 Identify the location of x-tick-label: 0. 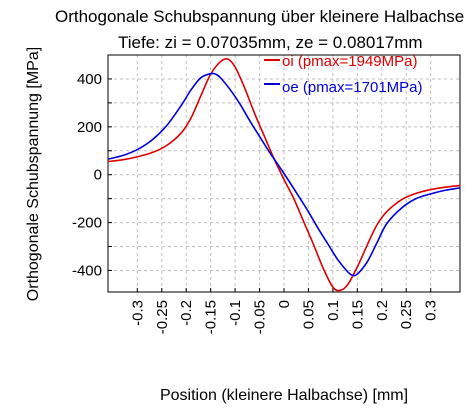
(284, 304).